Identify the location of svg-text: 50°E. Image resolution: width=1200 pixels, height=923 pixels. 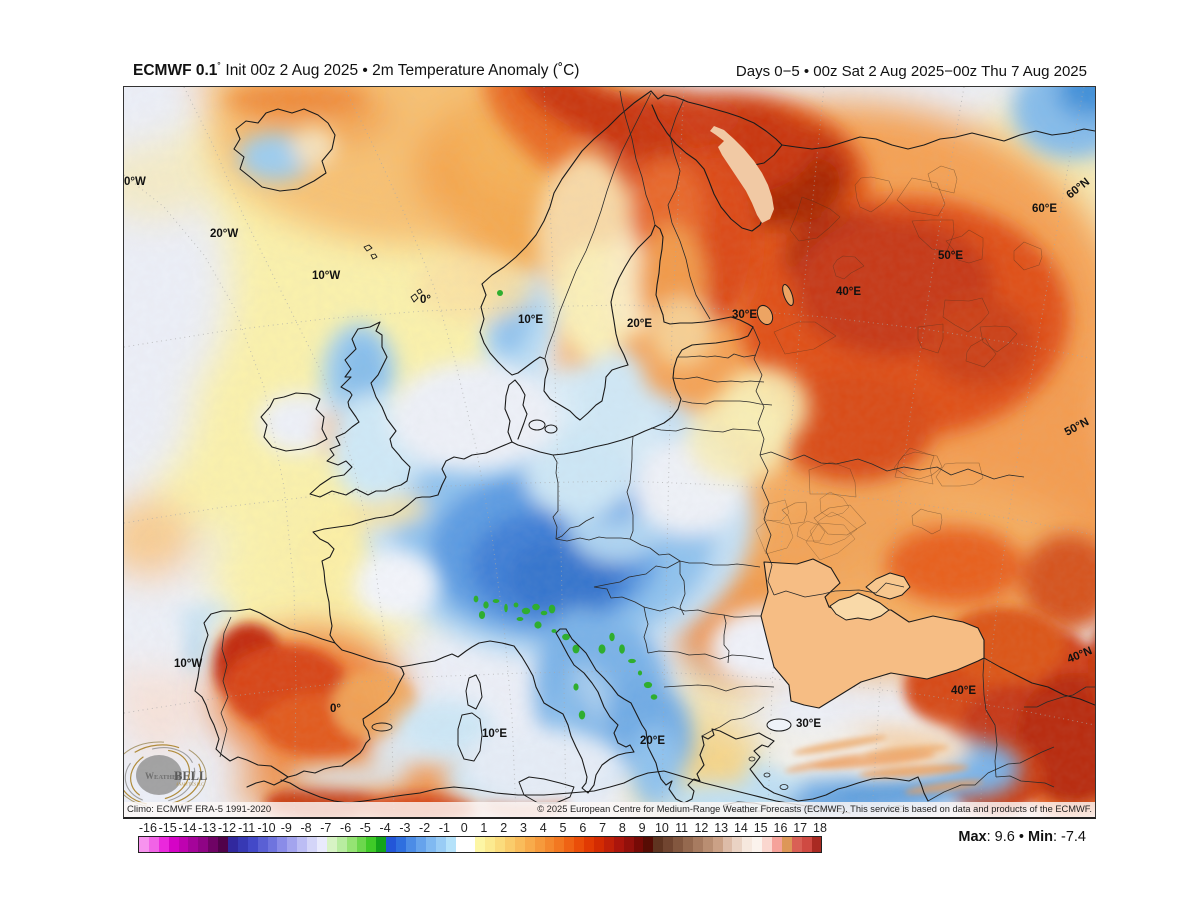
(950, 256).